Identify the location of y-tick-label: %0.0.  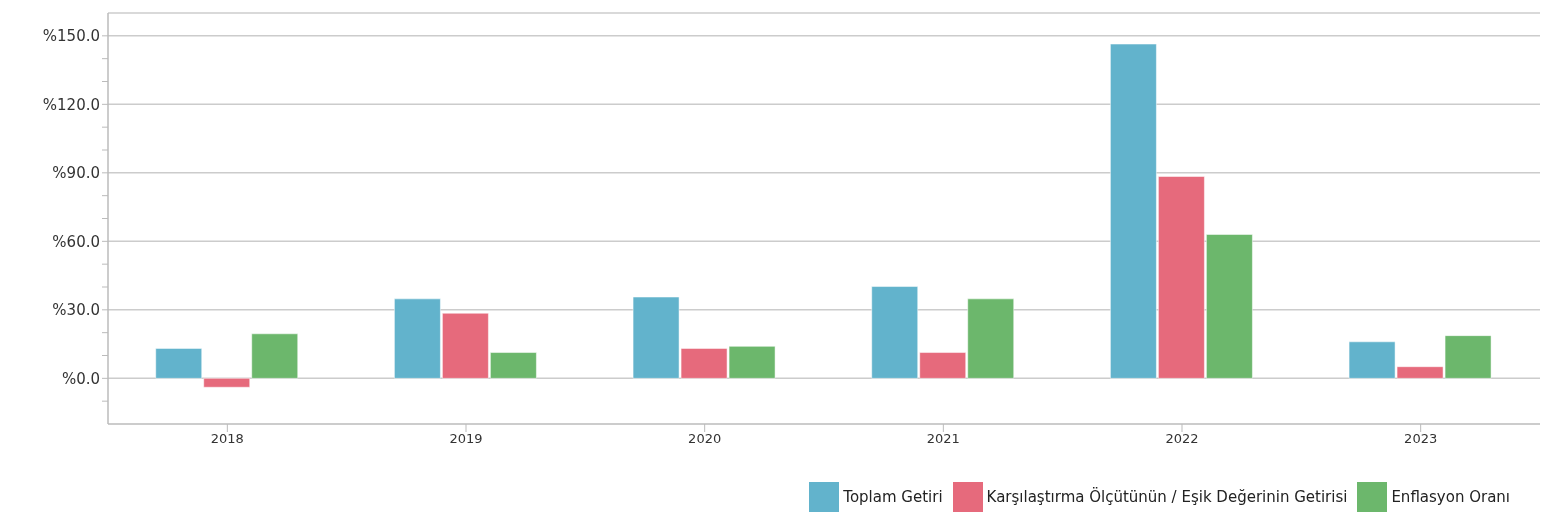
(80, 378).